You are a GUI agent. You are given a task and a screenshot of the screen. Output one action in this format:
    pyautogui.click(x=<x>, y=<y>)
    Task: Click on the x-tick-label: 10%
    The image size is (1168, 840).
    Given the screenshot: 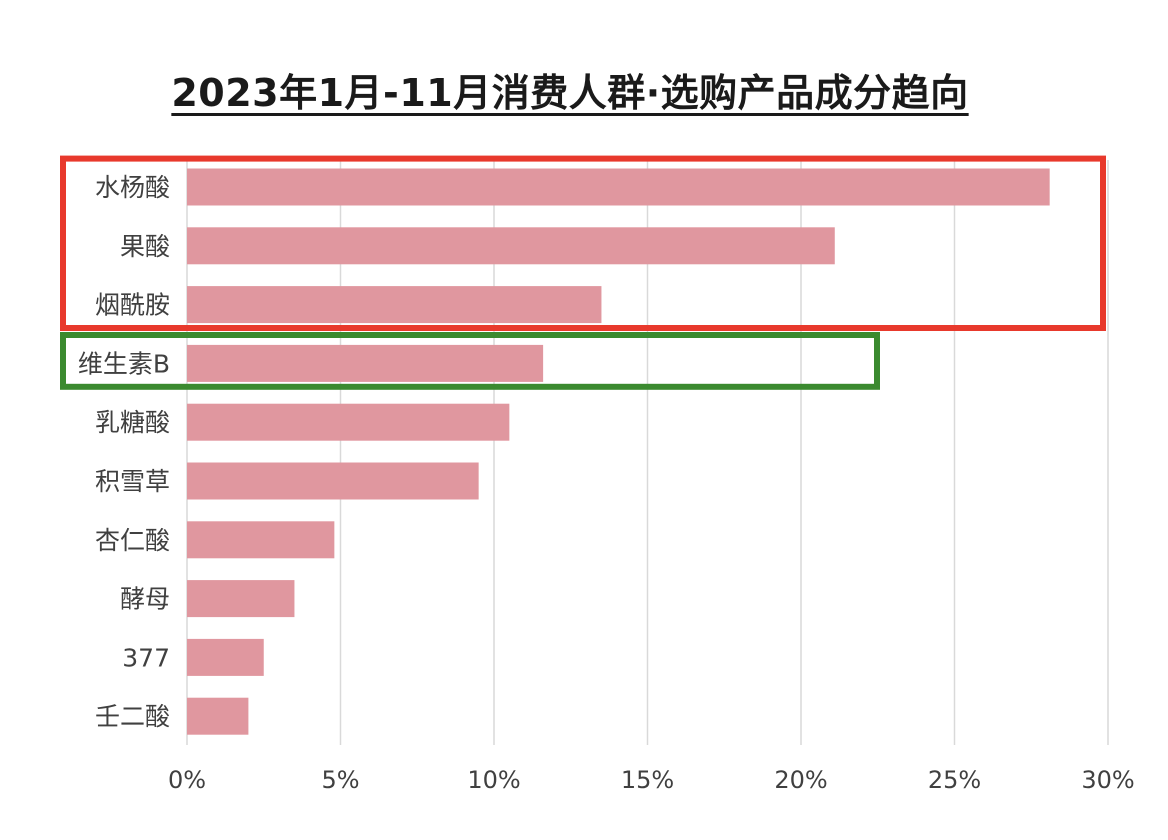 What is the action you would take?
    pyautogui.click(x=493, y=780)
    